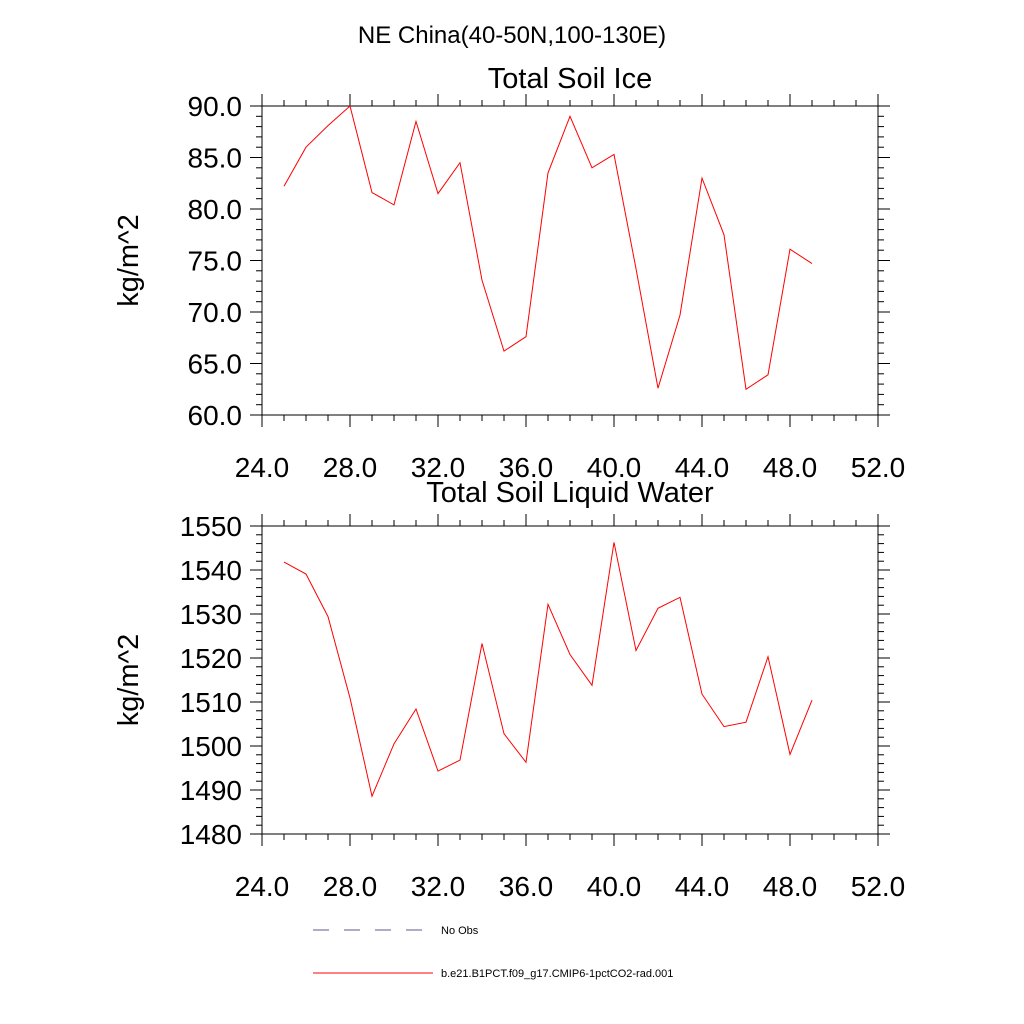  I want to click on figure-title: NE China(40-50N,100-130E), so click(512, 35).